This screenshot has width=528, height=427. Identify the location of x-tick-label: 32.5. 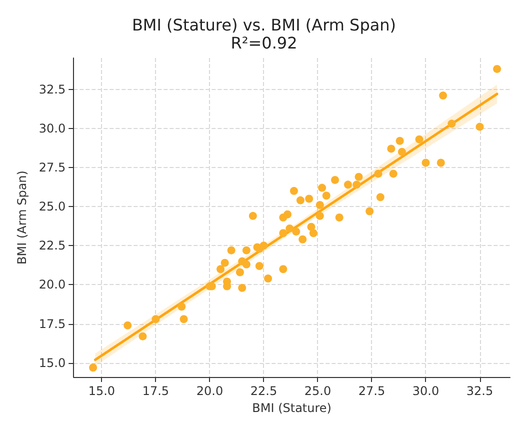
(480, 391).